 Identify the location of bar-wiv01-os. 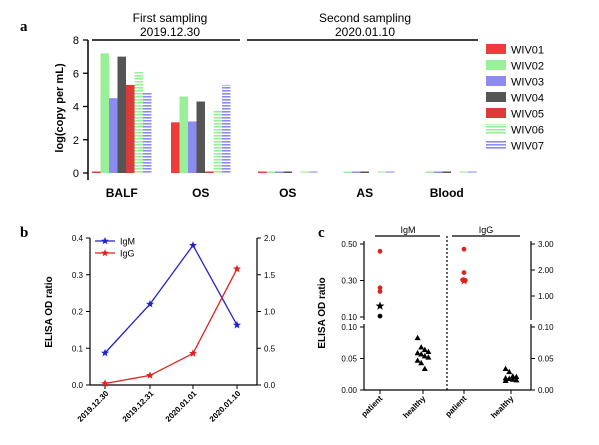
(262, 172).